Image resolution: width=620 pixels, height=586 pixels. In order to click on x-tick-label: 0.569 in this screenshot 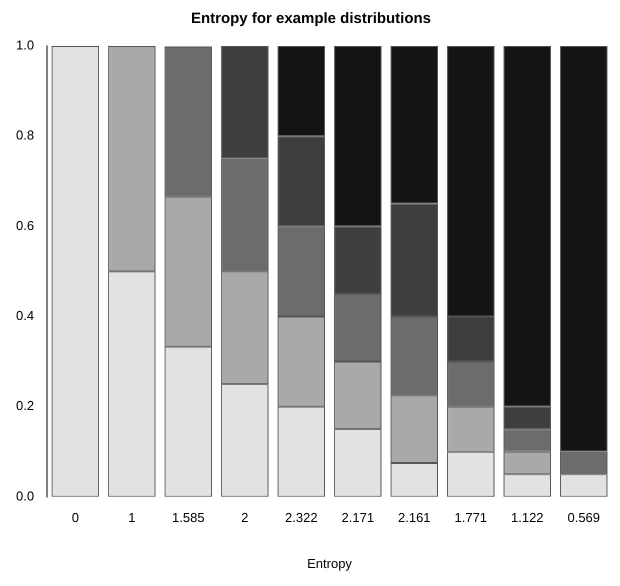, I will do `click(583, 518)`.